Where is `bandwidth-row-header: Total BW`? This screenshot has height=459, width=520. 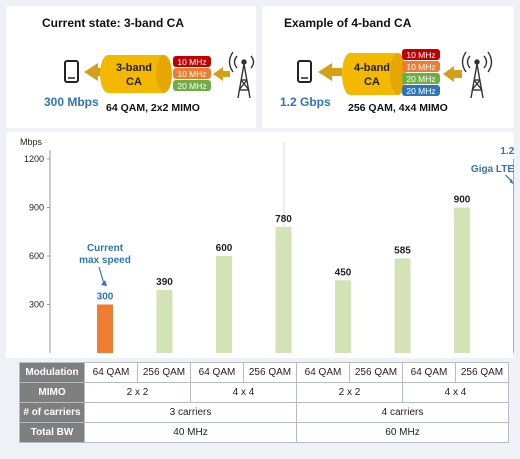
bandwidth-row-header: Total BW is located at coordinates (52, 432).